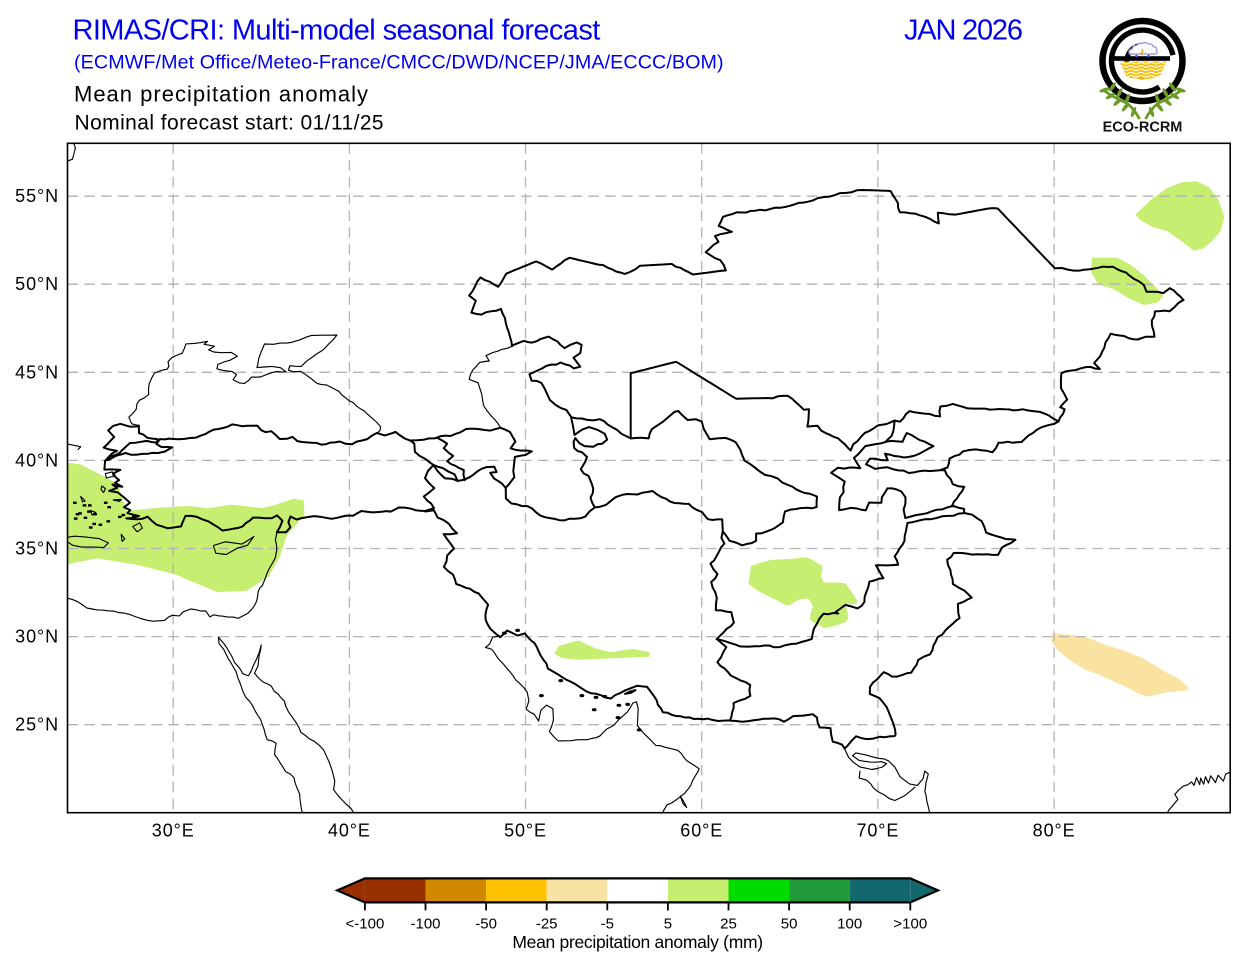 This screenshot has height=967, width=1245. Describe the element at coordinates (221, 94) in the screenshot. I see `svg-text: Mean precipitation anomaly` at that location.